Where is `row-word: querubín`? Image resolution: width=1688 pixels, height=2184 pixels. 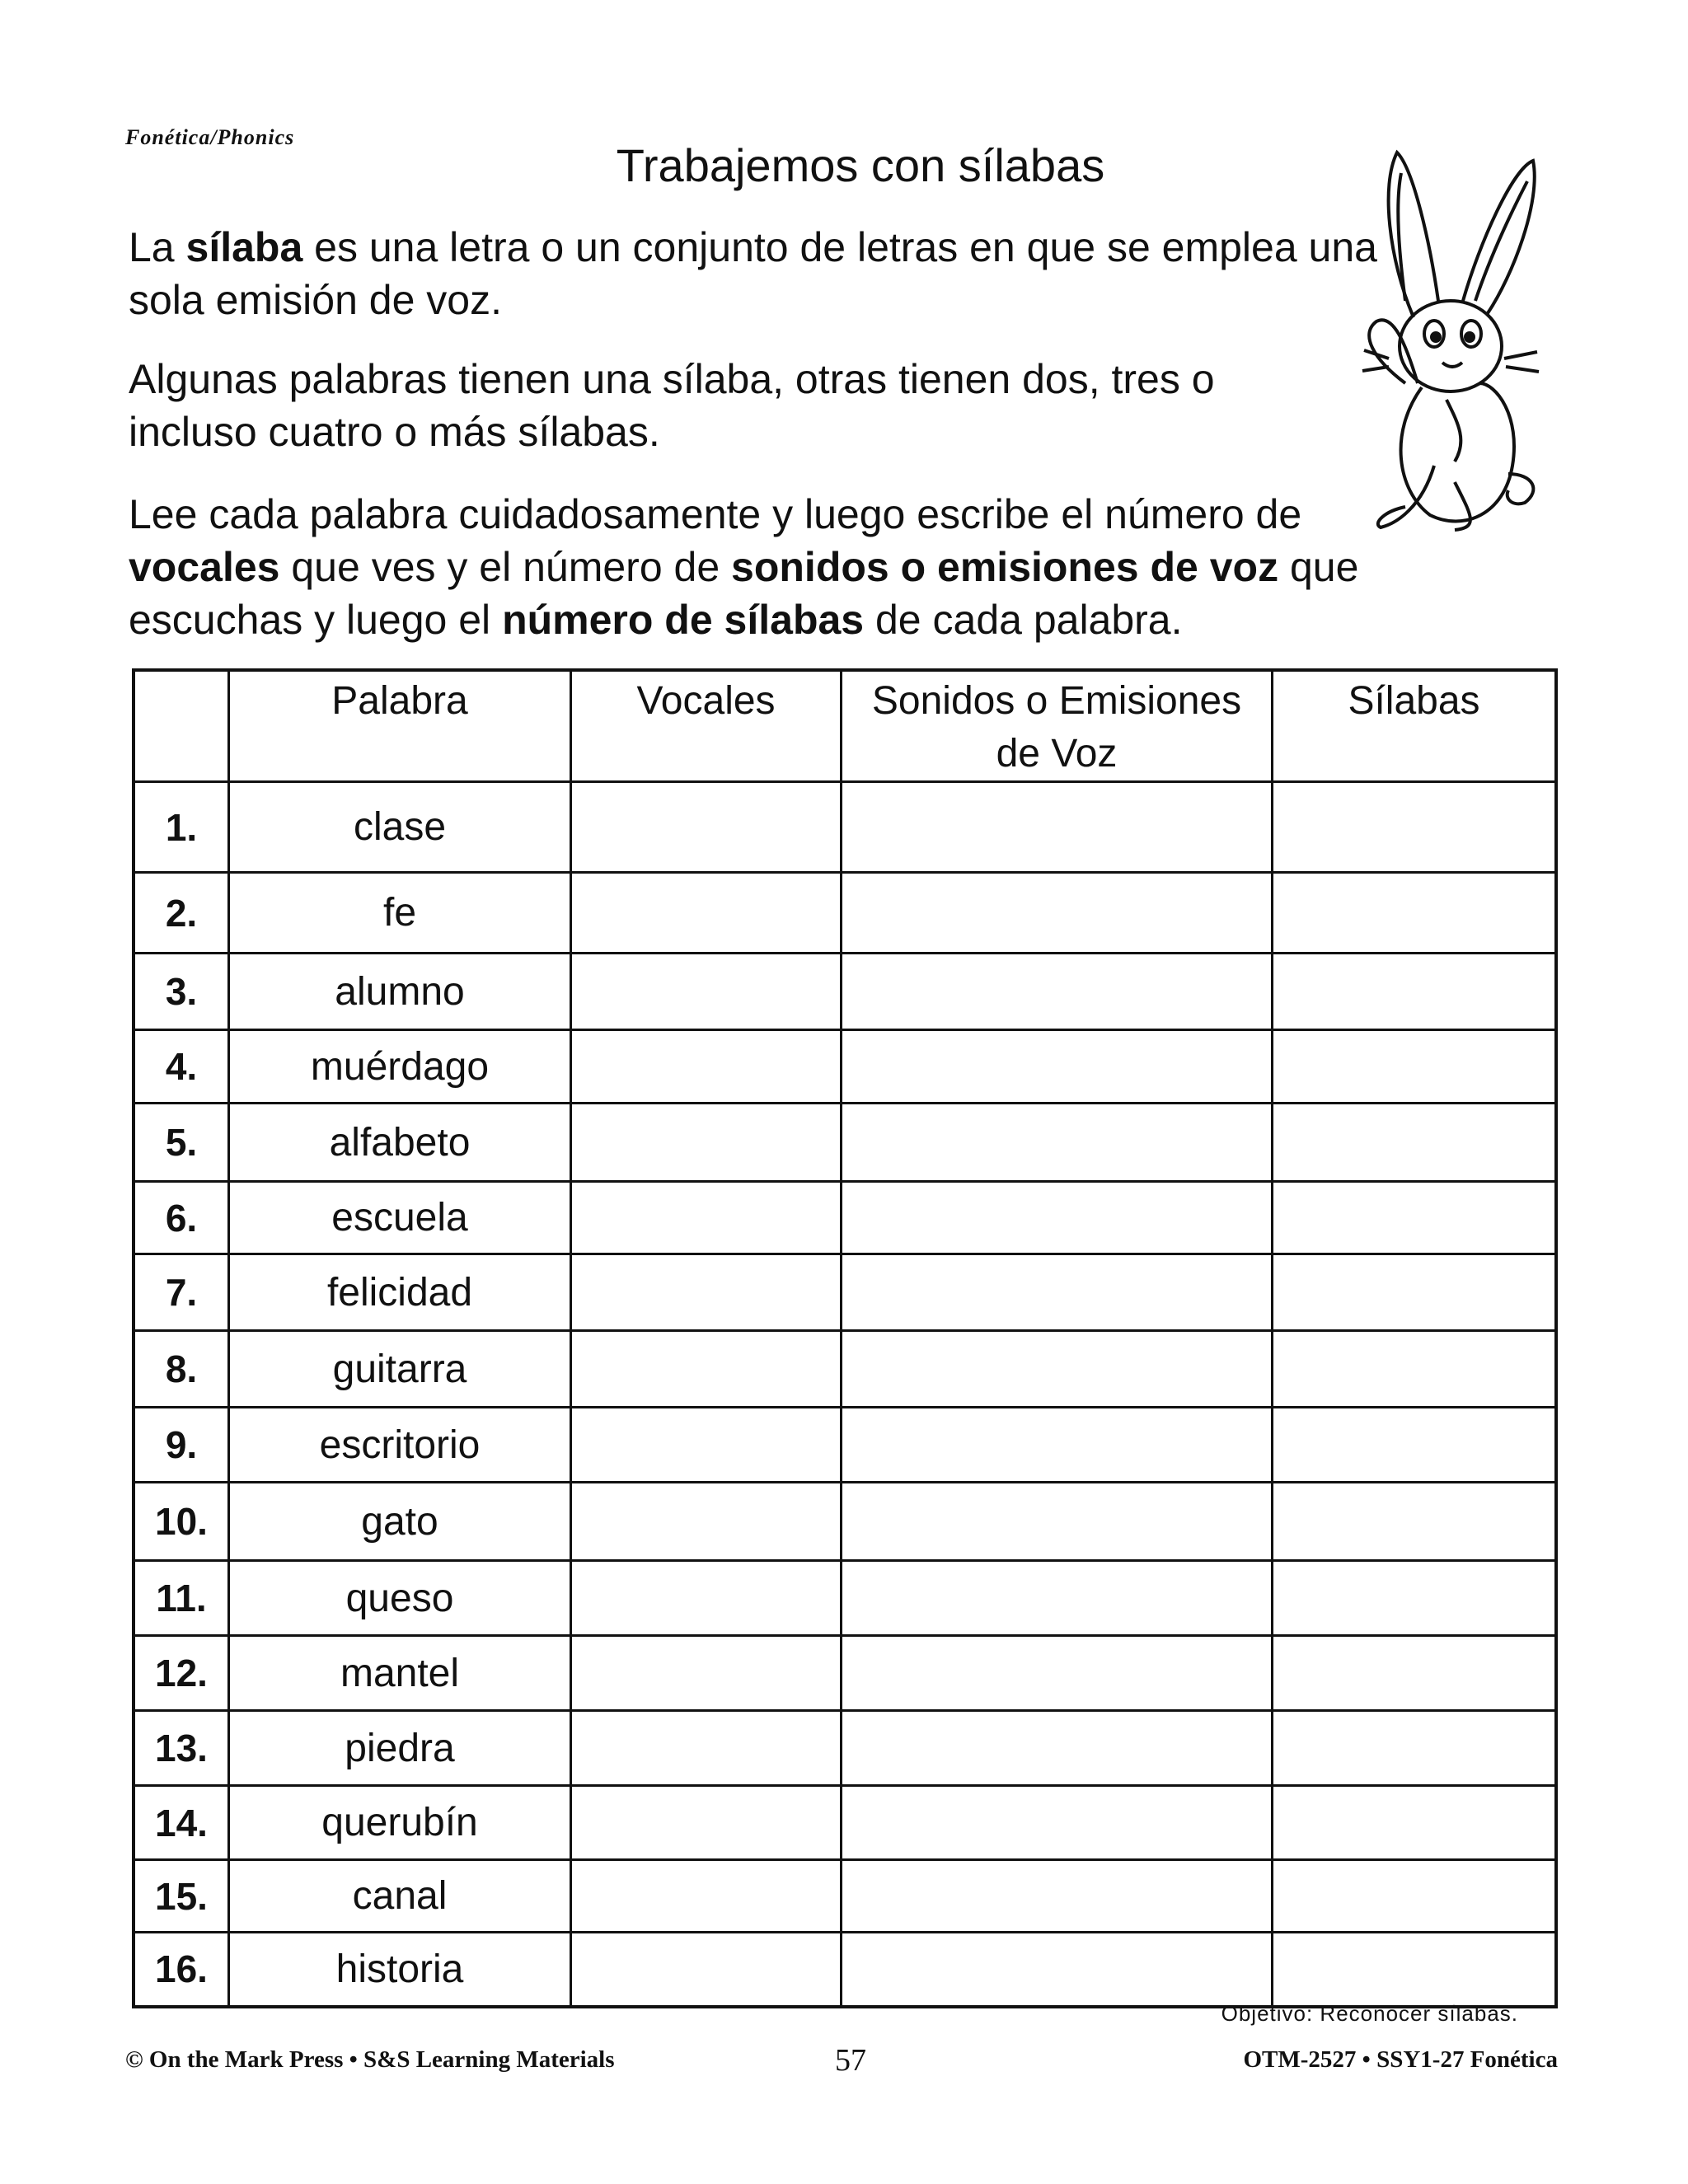
row-word: querubín is located at coordinates (400, 1822).